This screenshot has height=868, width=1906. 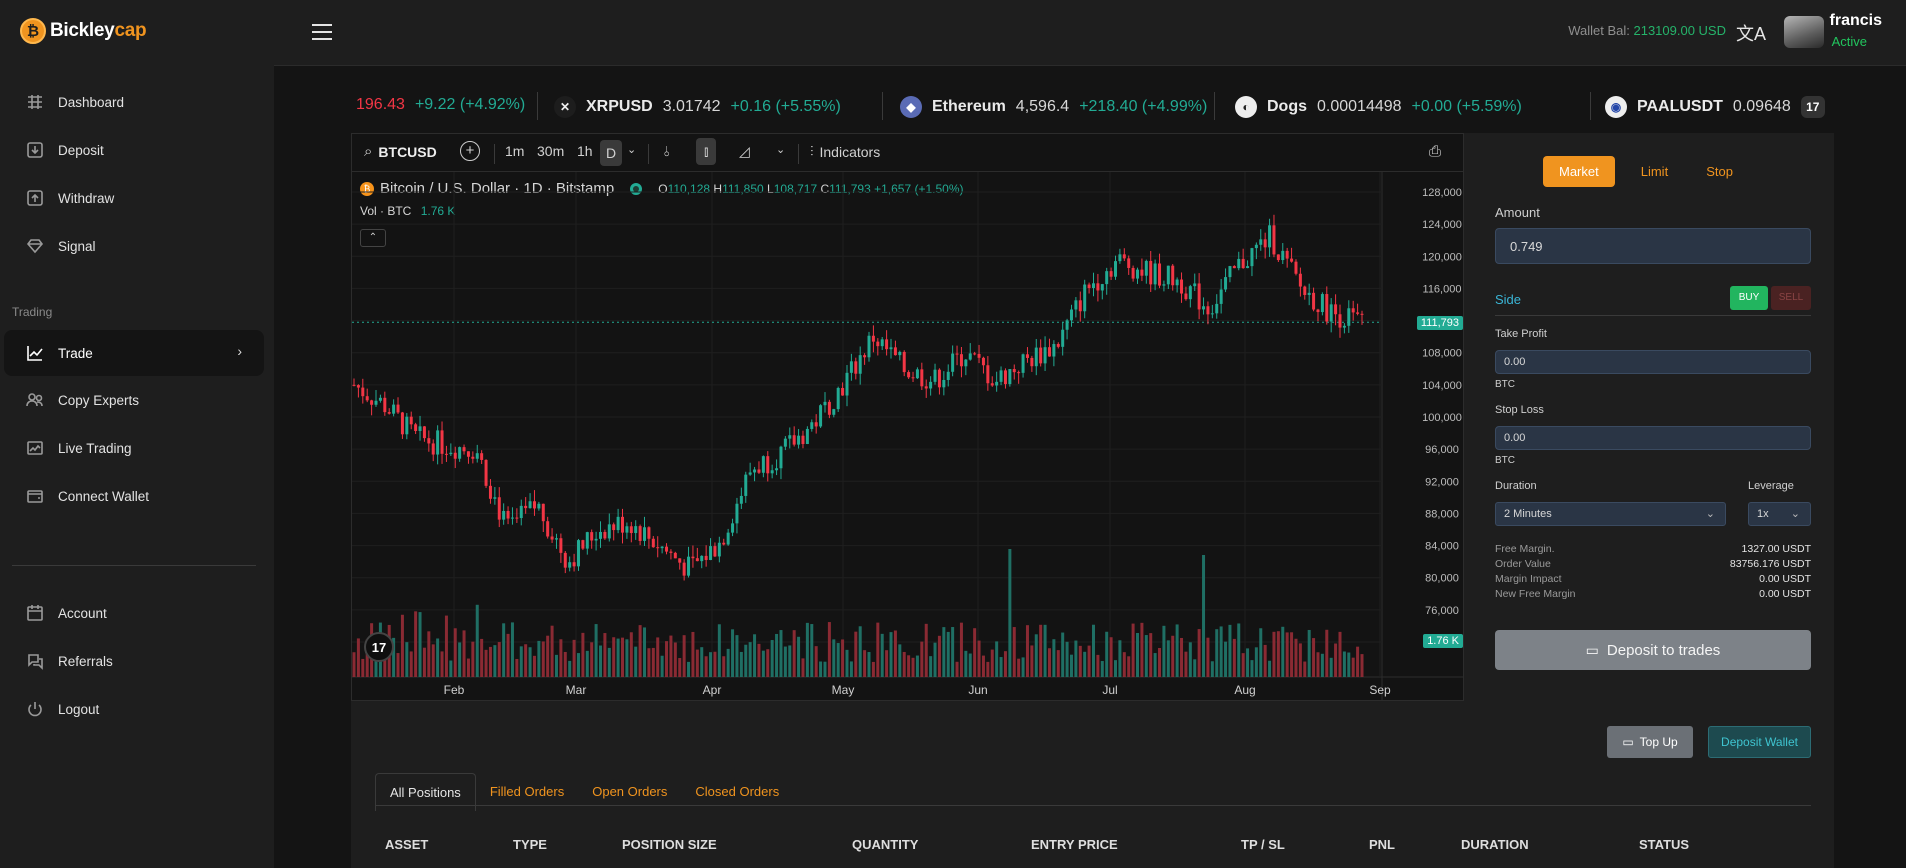 What do you see at coordinates (780, 149) in the screenshot?
I see `chart-style-dropdown: ⌄` at bounding box center [780, 149].